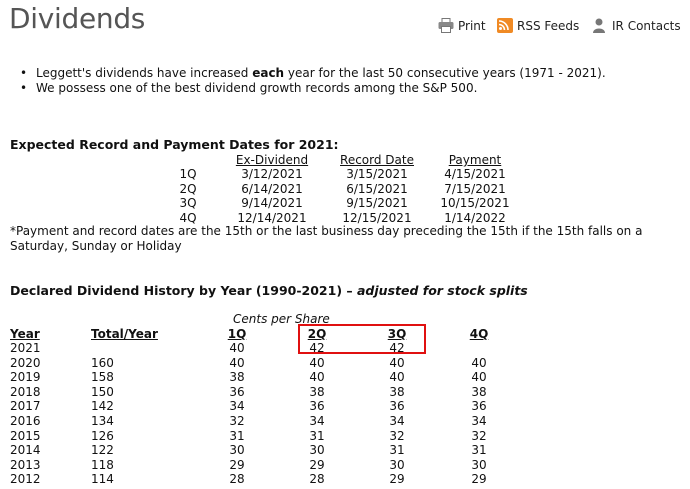  Describe the element at coordinates (77, 18) in the screenshot. I see `page-title: Dividends` at that location.